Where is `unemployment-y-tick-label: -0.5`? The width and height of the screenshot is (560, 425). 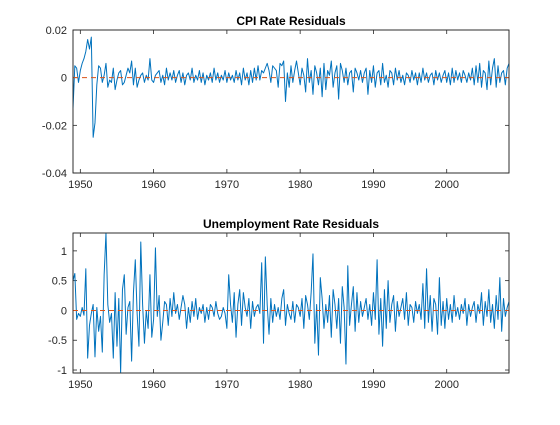 unemployment-y-tick-label: -0.5 is located at coordinates (57, 341).